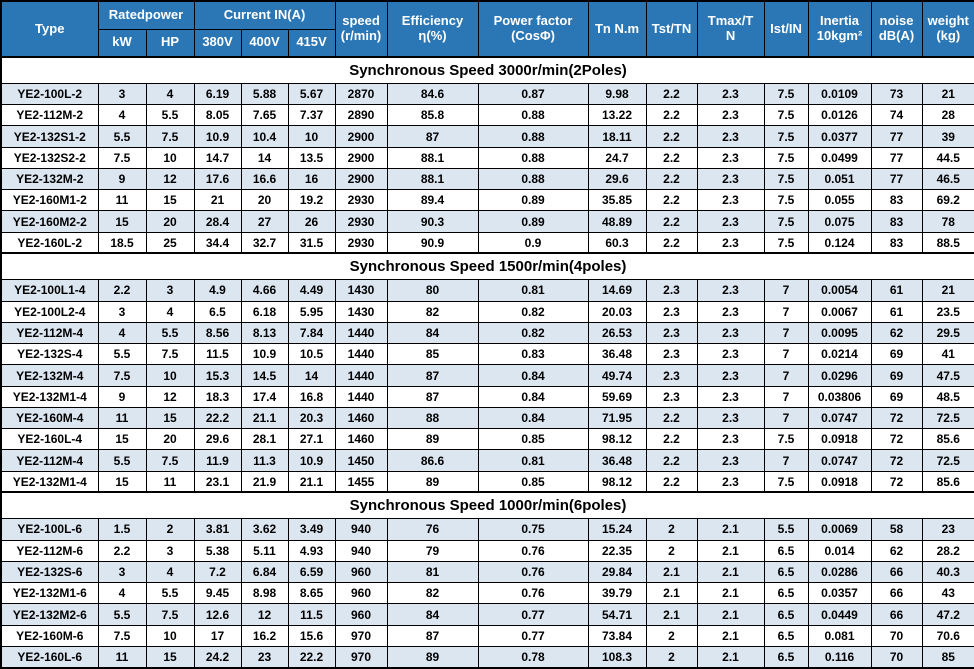 This screenshot has width=974, height=669. Describe the element at coordinates (617, 311) in the screenshot. I see `value-cell: 20.03` at that location.